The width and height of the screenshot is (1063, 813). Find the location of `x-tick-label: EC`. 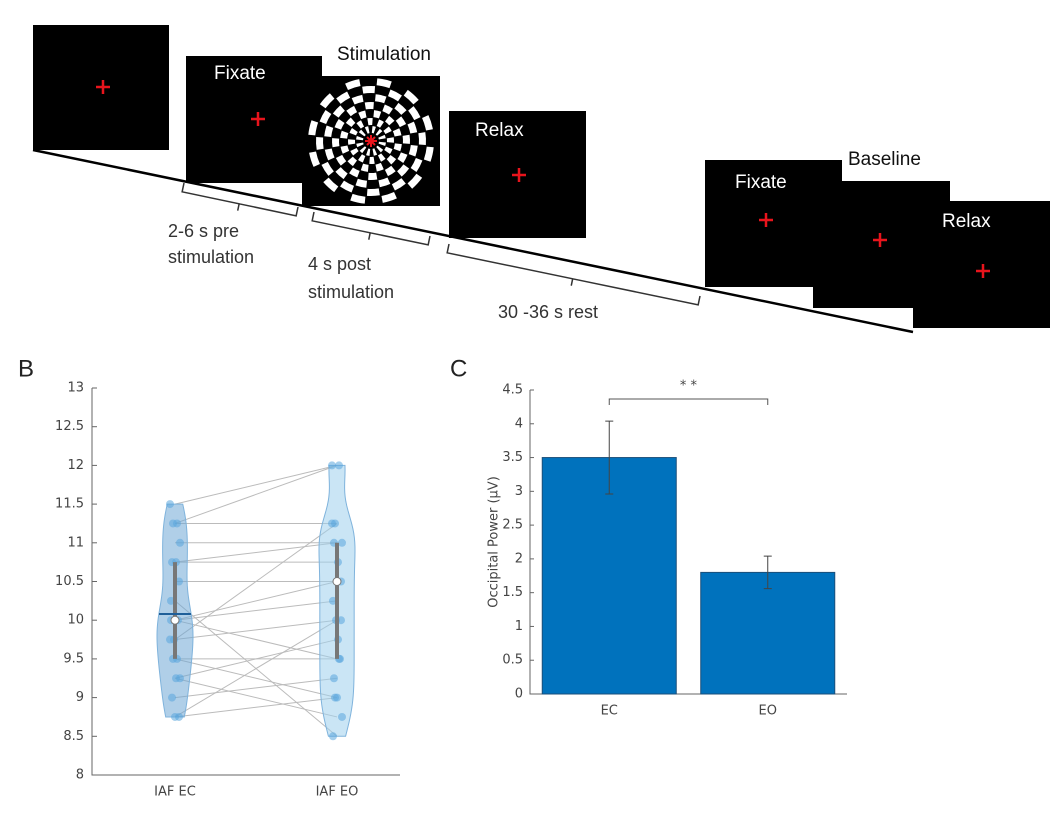

x-tick-label: EC is located at coordinates (609, 711).